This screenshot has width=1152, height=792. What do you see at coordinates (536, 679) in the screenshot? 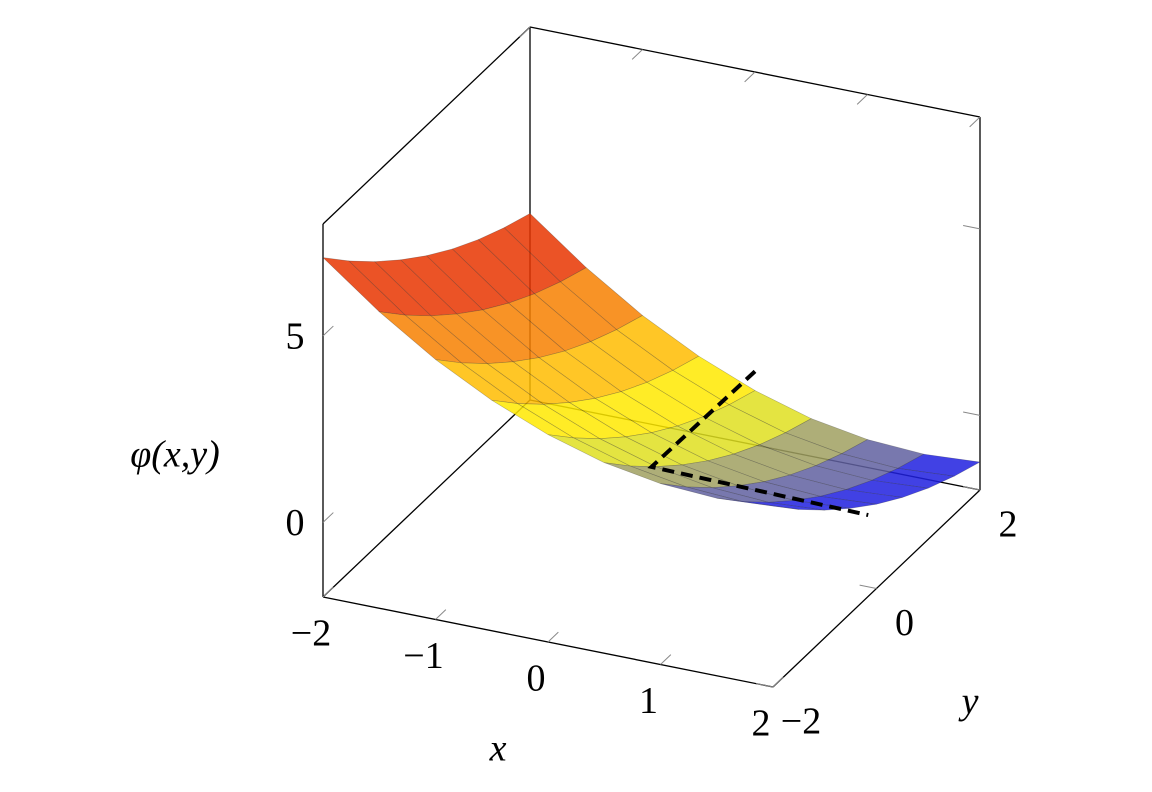
I see `x-tick-label: 0` at bounding box center [536, 679].